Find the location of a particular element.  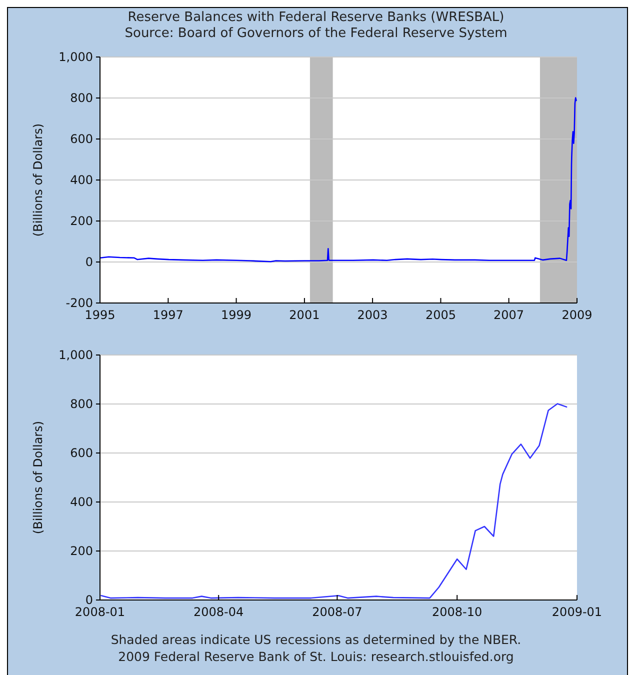

text: Shaded areas indicate US recessions as determined by the NBER. is located at coordinates (316, 639).